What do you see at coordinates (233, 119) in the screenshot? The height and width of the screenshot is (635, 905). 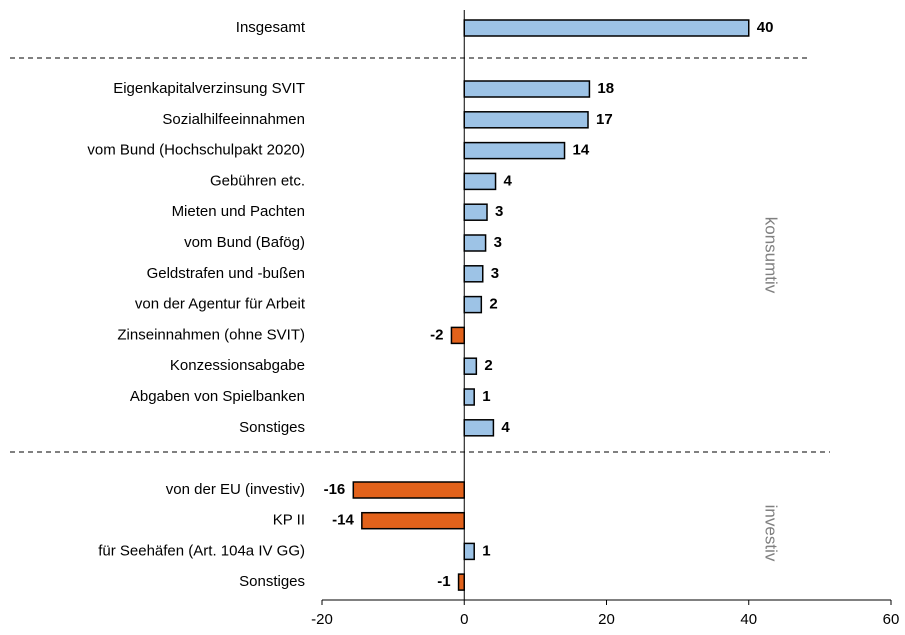 I see `y-tick-label: Sozialhilfeeinnahmen` at bounding box center [233, 119].